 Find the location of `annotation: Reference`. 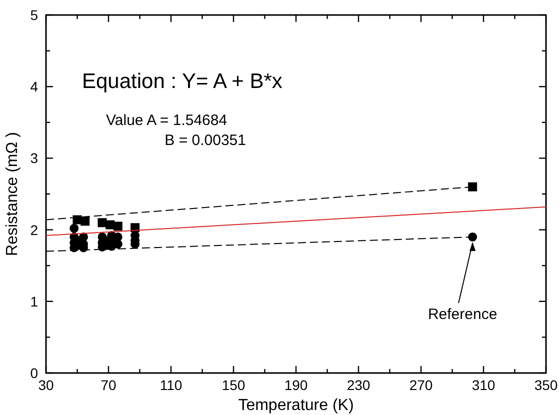

annotation: Reference is located at coordinates (463, 314).